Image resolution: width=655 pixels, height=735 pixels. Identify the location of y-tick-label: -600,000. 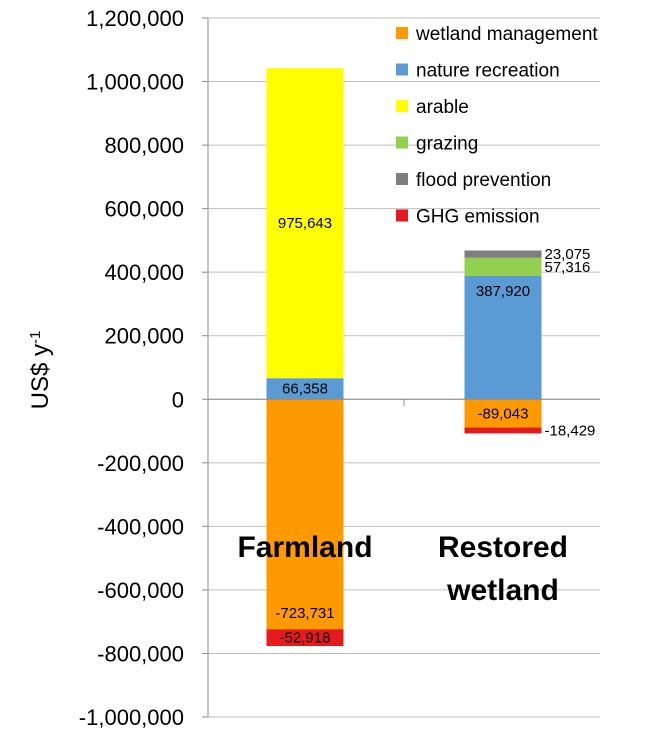
(140, 590).